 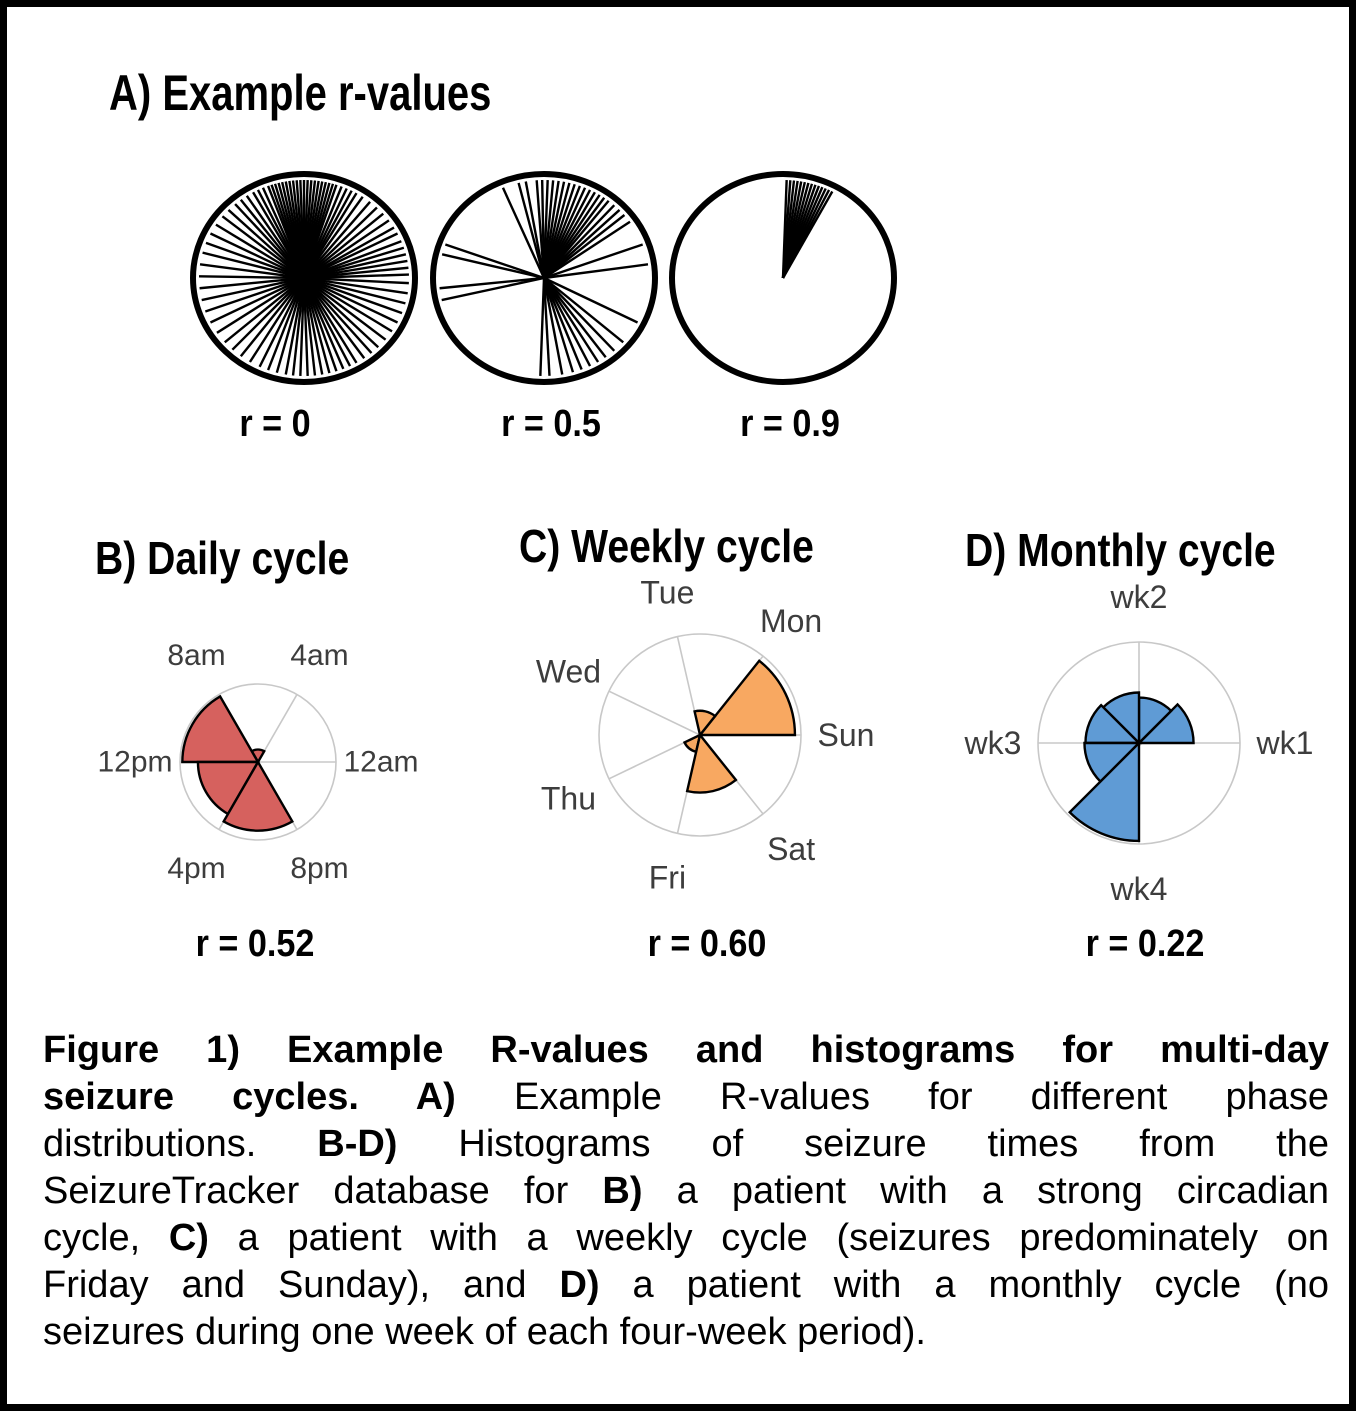 I want to click on axis-label-wk2: wk2, so click(x=1139, y=597).